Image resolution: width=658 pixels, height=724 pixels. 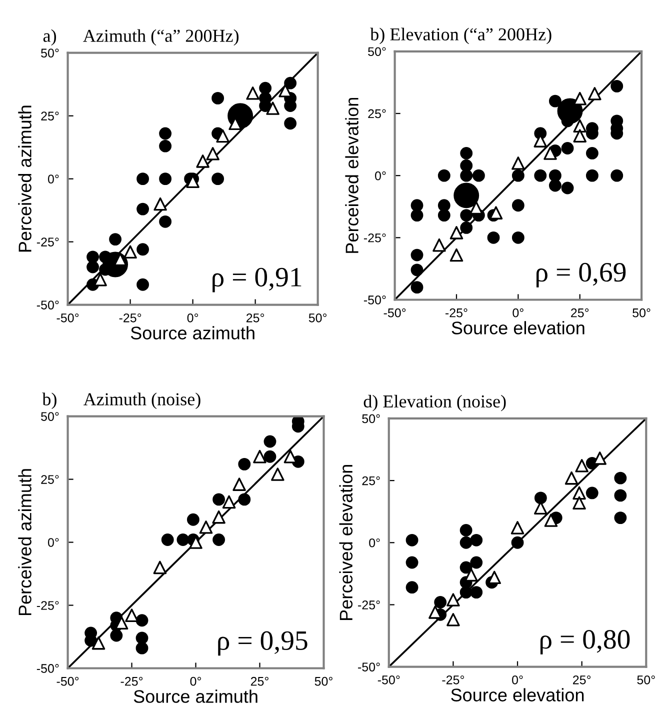 I want to click on chart-title: a) Azimuth (“a” 200Hz), so click(x=141, y=37).